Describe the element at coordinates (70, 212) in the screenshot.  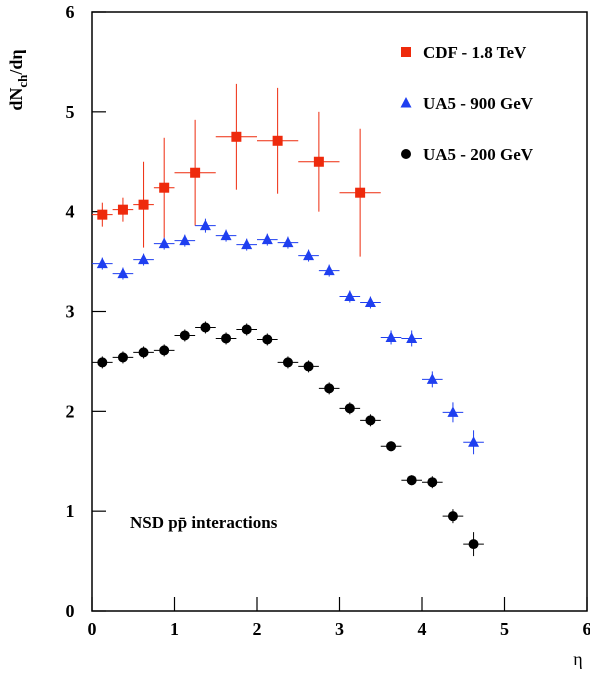
I see `y-tick-label: 4` at that location.